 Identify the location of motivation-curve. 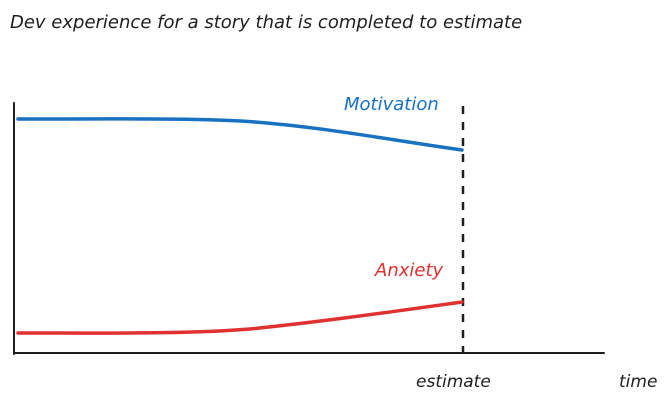
(240, 134).